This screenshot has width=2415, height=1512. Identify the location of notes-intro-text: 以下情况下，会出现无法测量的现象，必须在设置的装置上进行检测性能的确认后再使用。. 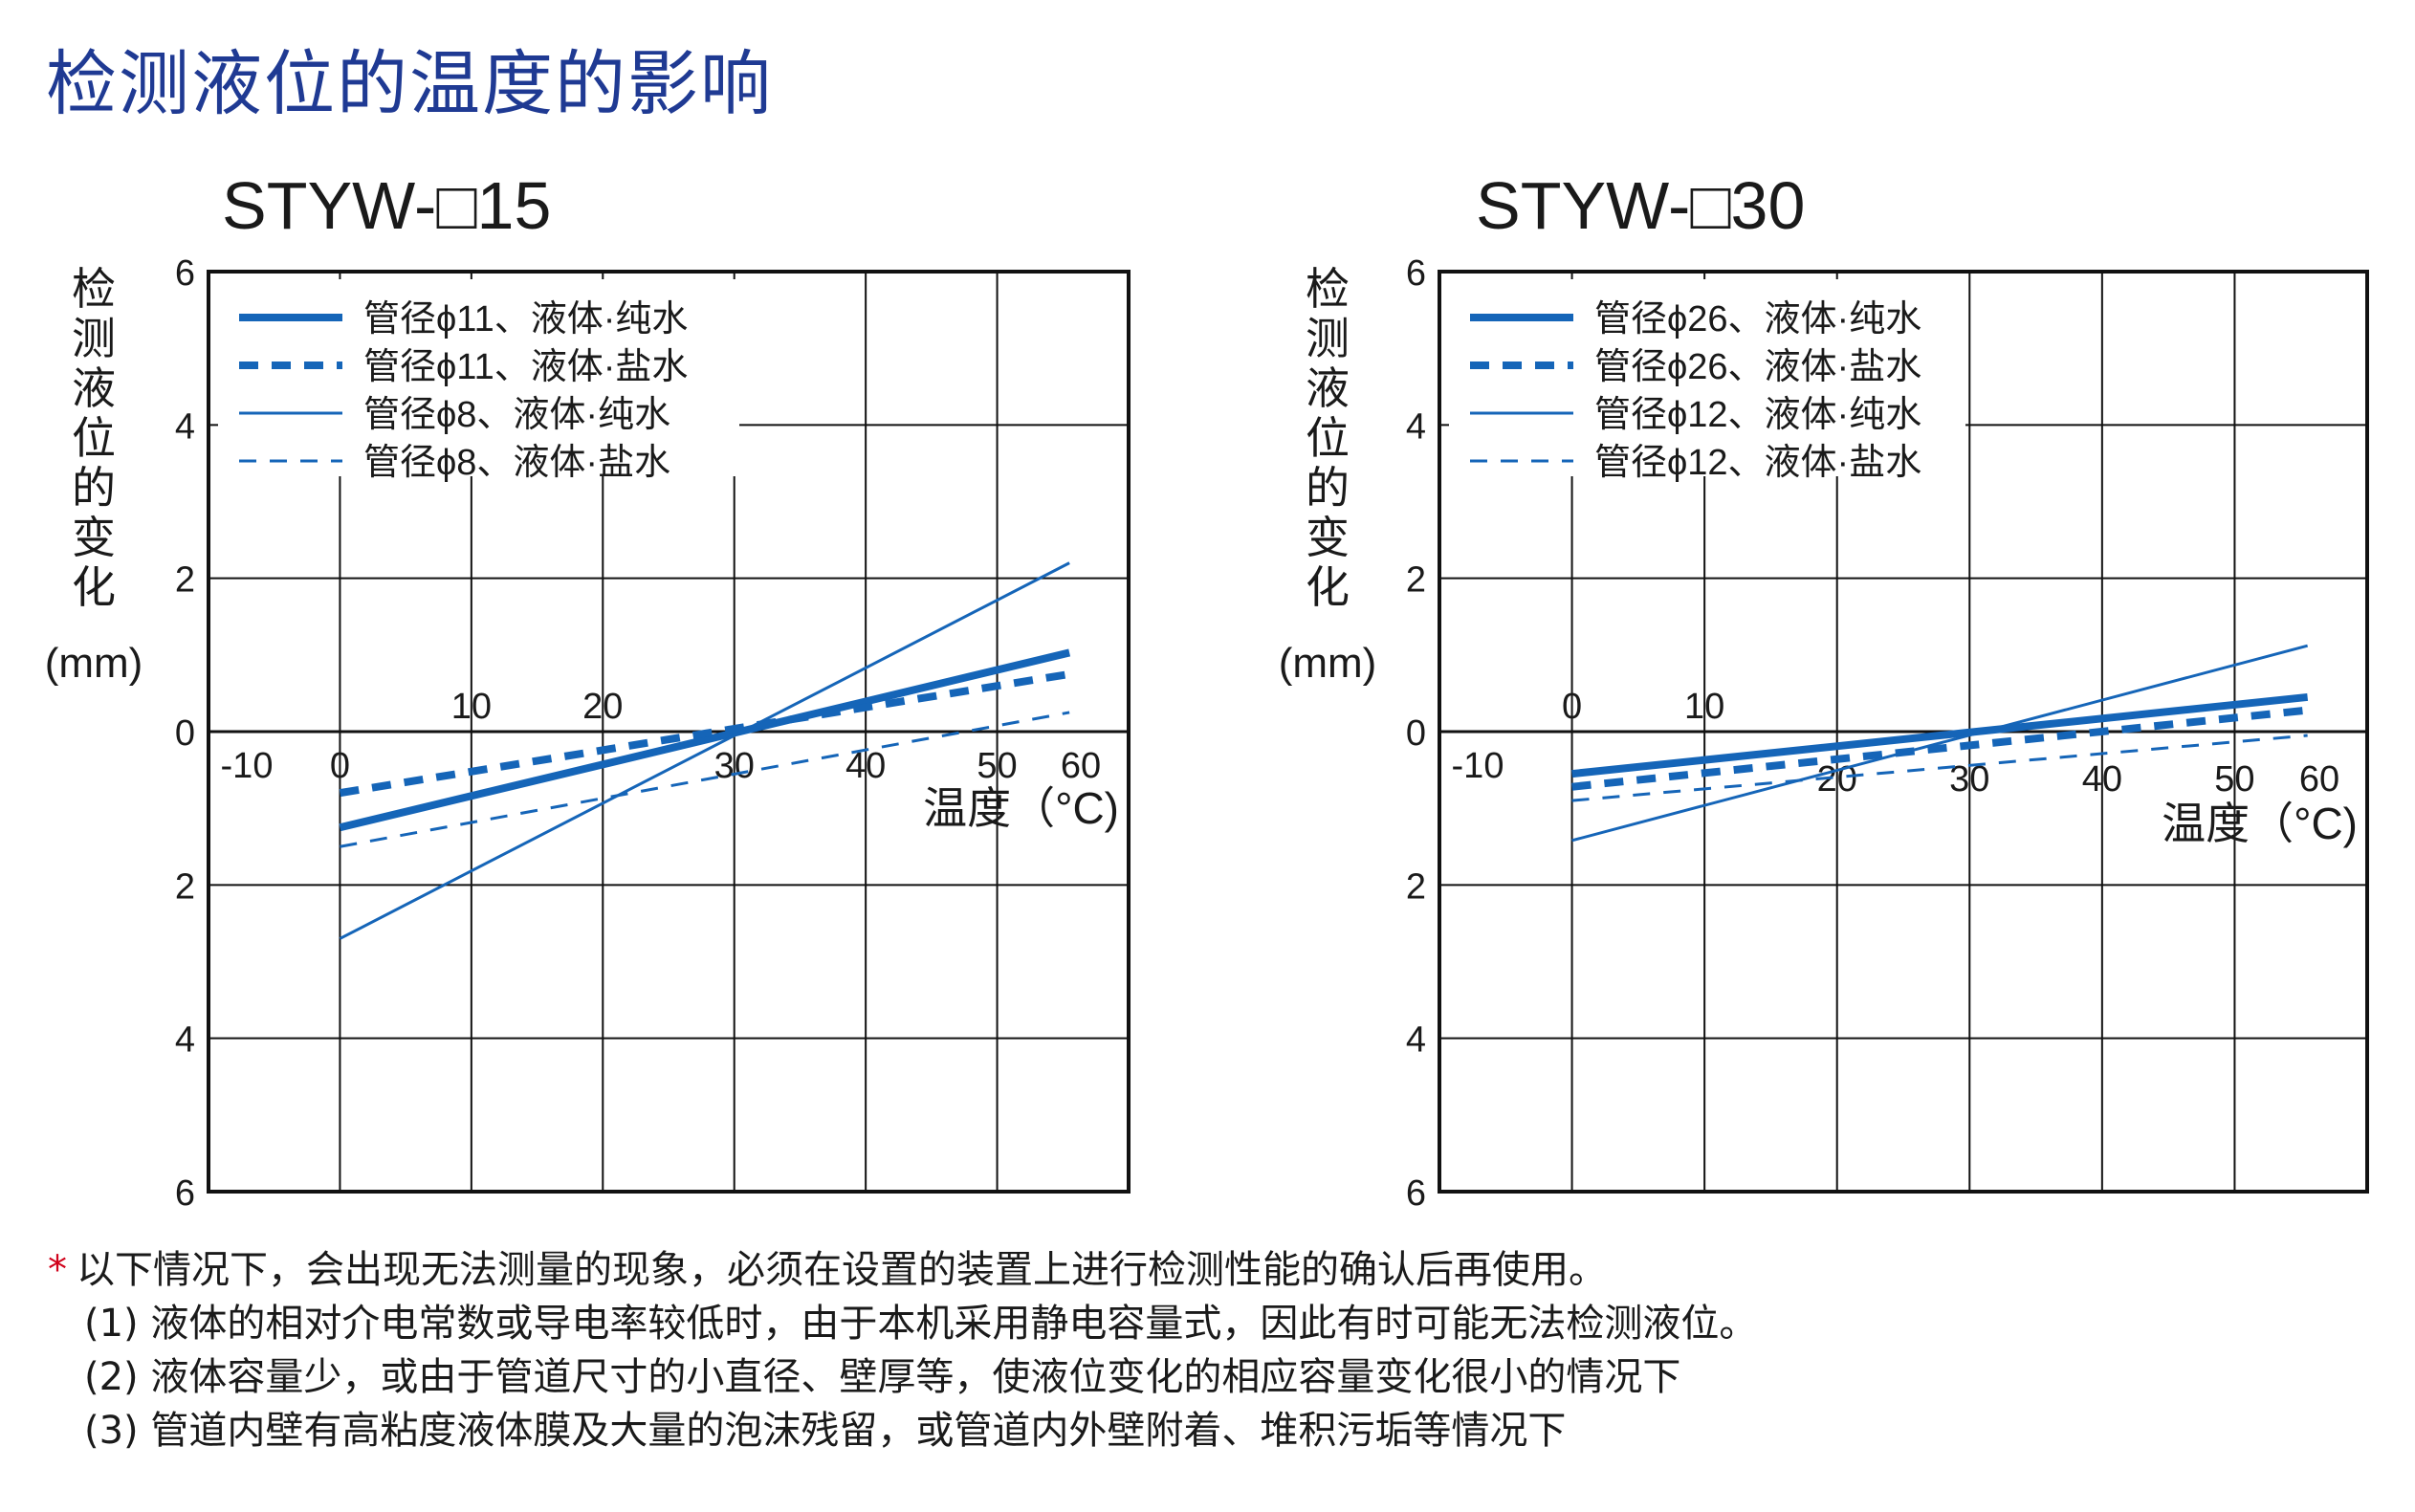
(842, 1270).